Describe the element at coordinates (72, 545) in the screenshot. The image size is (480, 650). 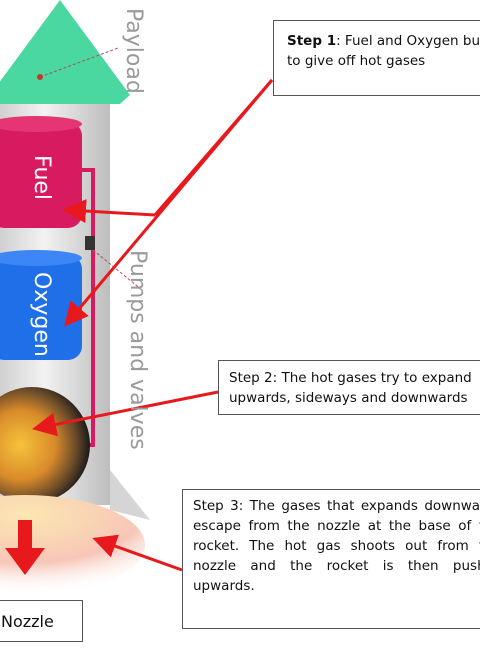
I see `exhaust-plume` at that location.